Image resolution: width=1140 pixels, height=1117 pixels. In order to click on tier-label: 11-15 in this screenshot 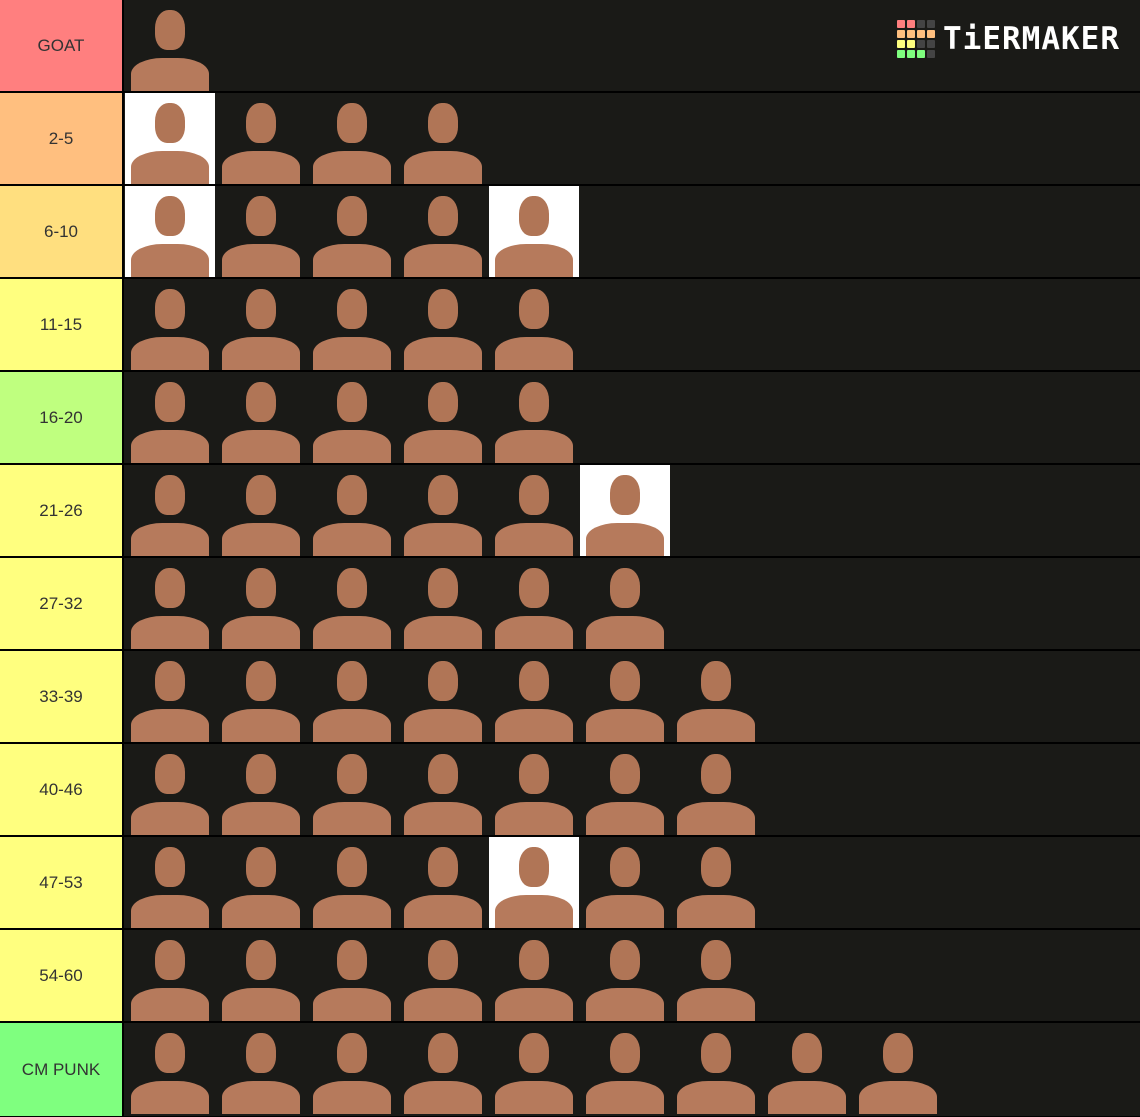, I will do `click(62, 324)`.